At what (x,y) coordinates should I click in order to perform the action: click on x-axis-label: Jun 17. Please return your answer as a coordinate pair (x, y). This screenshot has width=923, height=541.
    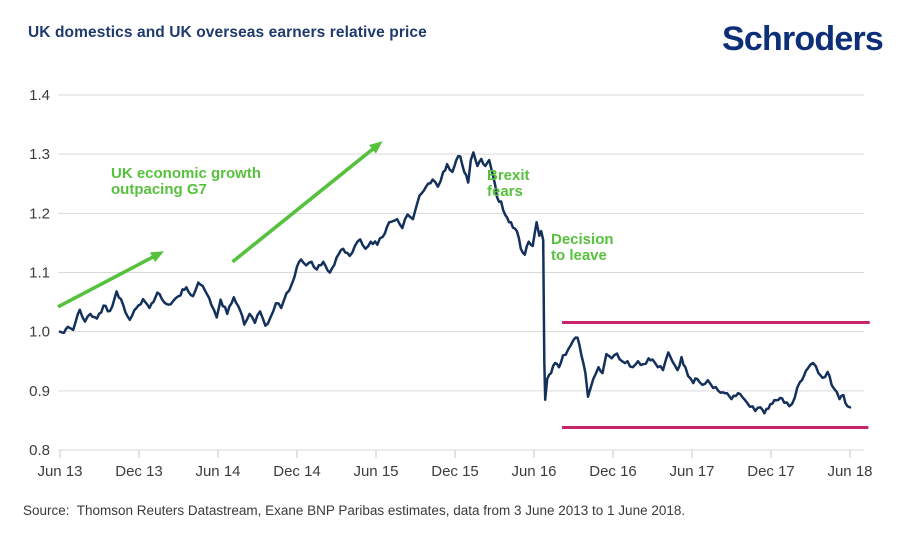
    Looking at the image, I should click on (691, 471).